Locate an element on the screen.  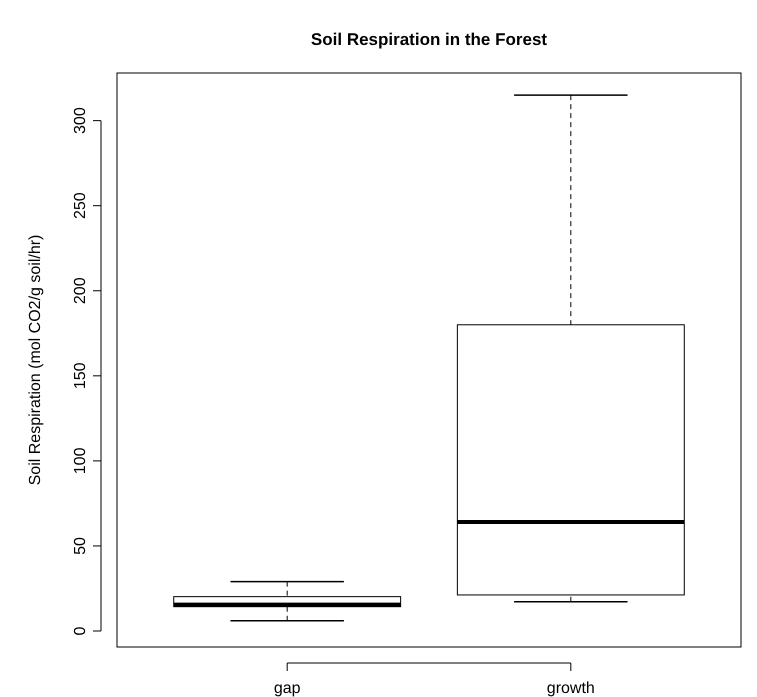
y-tick-label: 200 is located at coordinates (80, 290).